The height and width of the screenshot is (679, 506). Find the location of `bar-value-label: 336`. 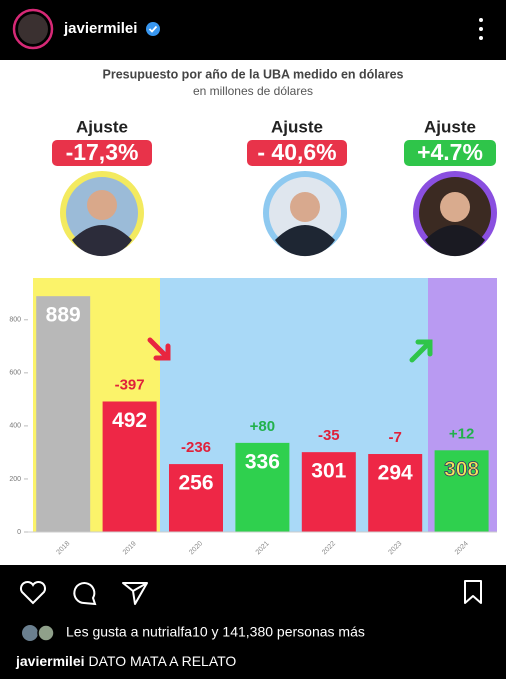

bar-value-label: 336 is located at coordinates (262, 461).